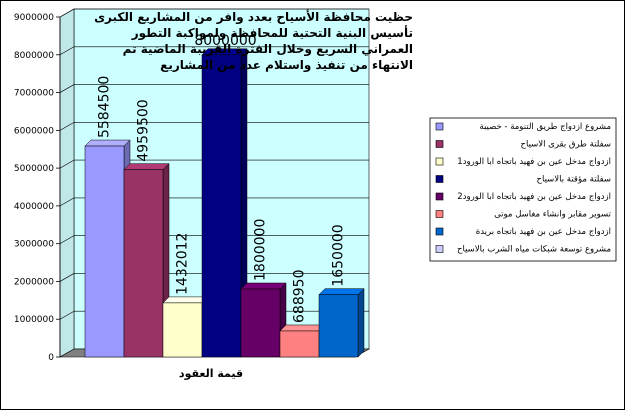  What do you see at coordinates (545, 127) in the screenshot?
I see `legend-label: مشروع ازدواج طريق التنومة - خصيبة` at bounding box center [545, 127].